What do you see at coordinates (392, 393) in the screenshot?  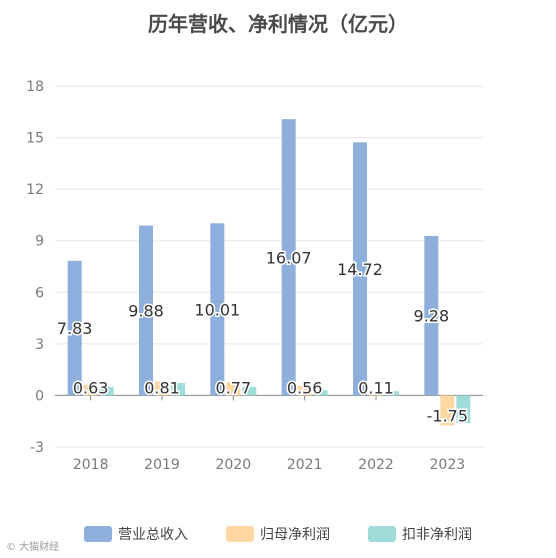 I see `bar-3-2022` at bounding box center [392, 393].